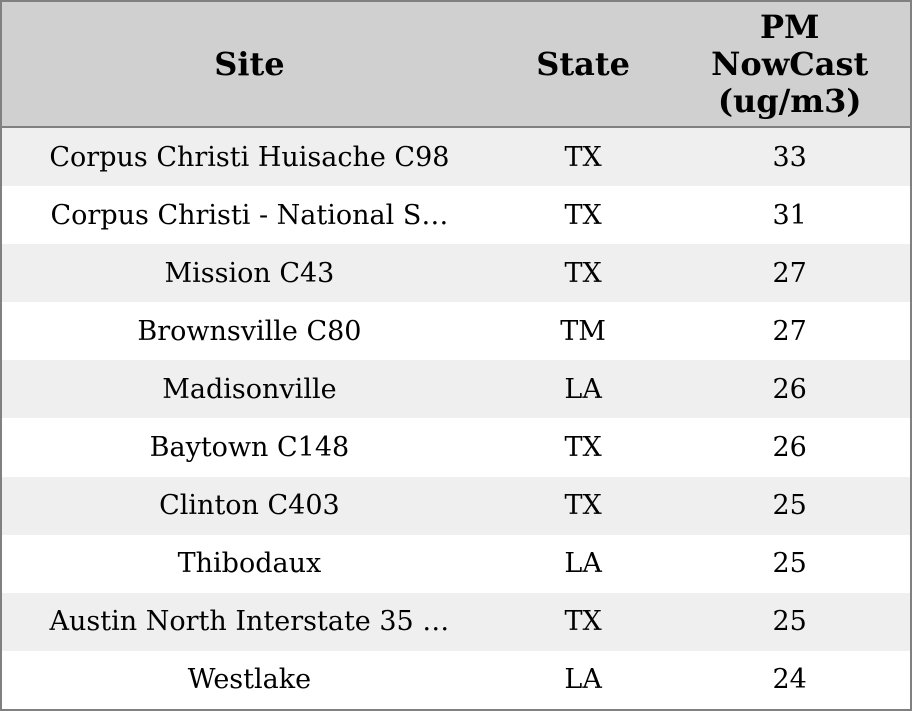  I want to click on state-cell: TM, so click(583, 331).